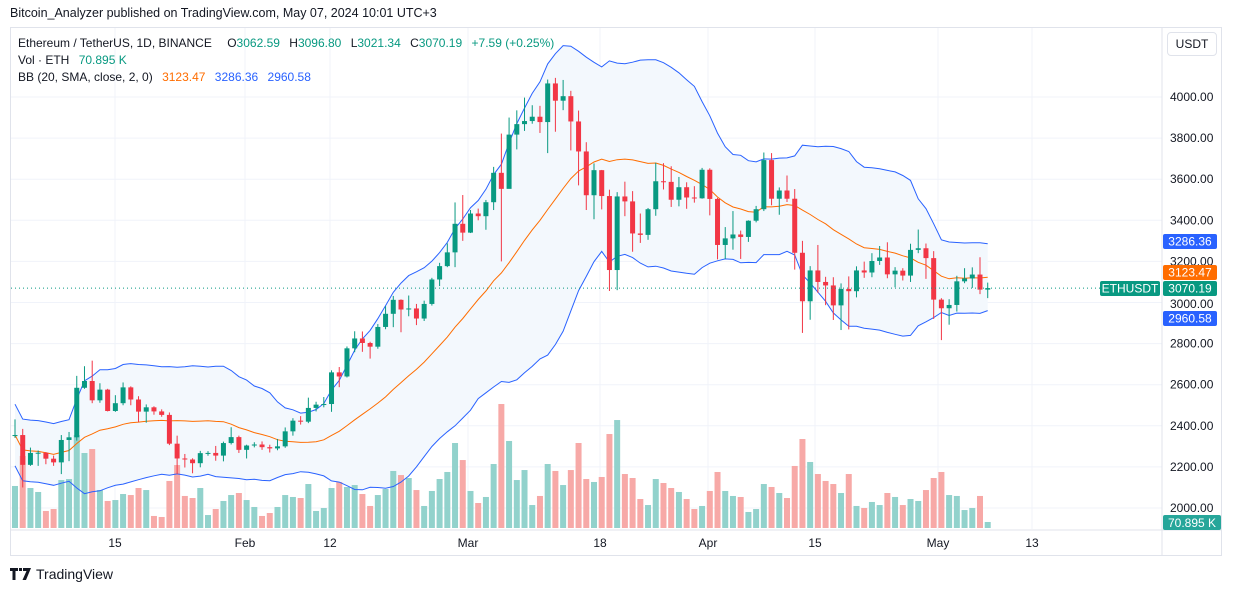 The width and height of the screenshot is (1233, 592). Describe the element at coordinates (573, 543) in the screenshot. I see `time-axis: 15 Feb 12 Mar 18 Apr 15 May 13` at that location.